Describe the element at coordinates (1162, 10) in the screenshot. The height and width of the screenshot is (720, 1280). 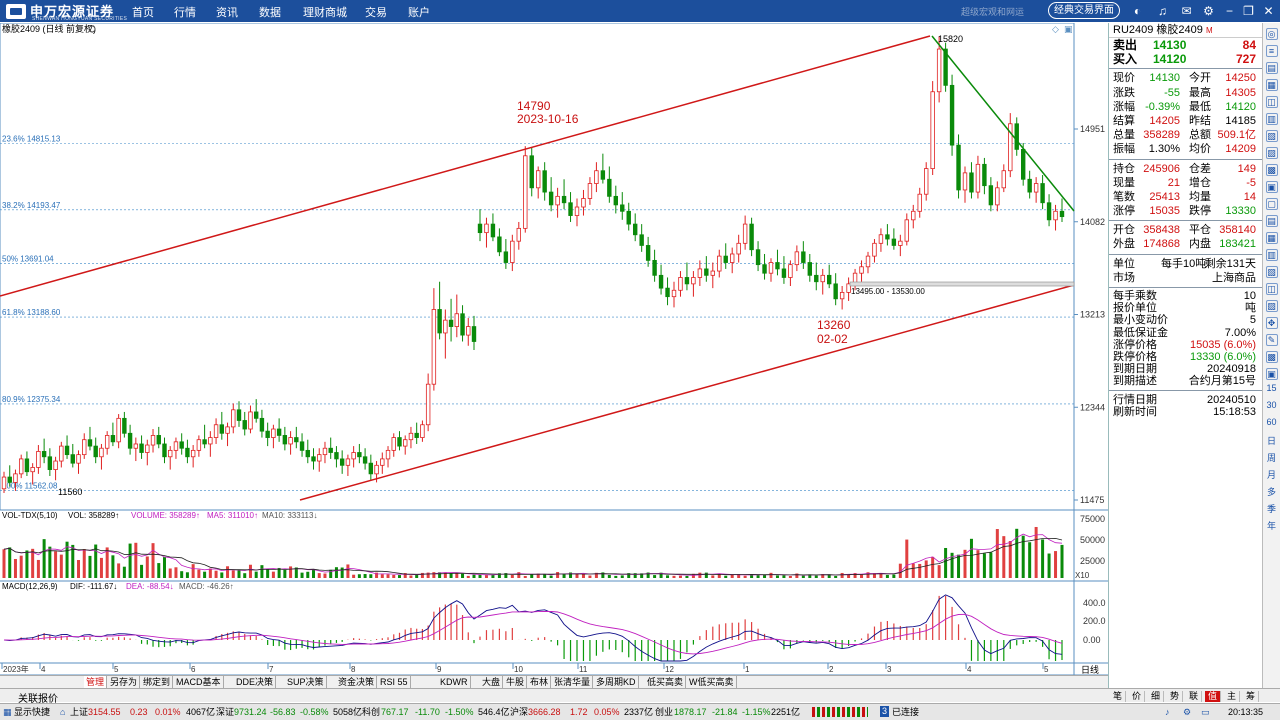
I see `bell-icon: ♫` at that location.